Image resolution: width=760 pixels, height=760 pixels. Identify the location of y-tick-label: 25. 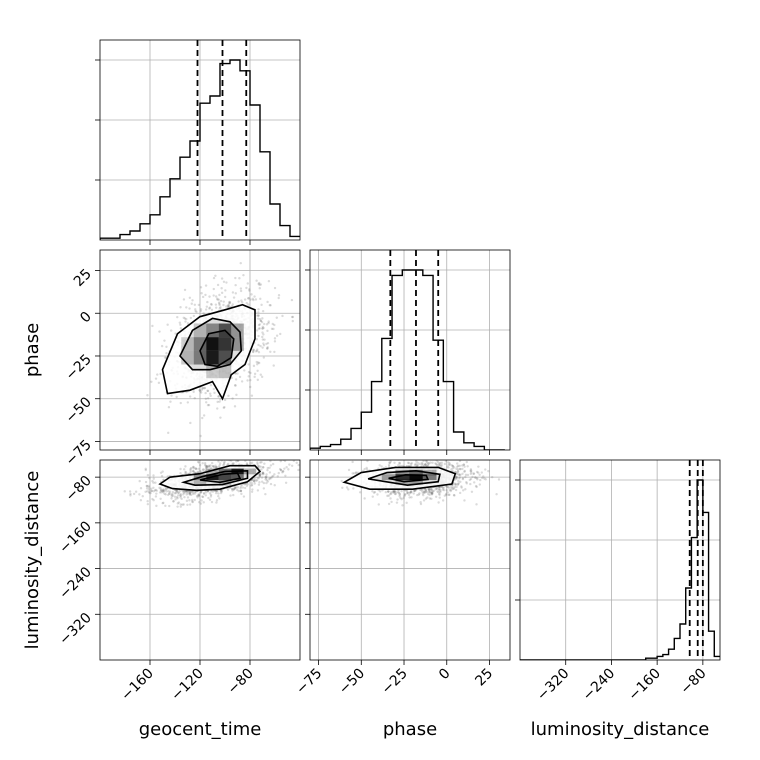
(83, 278).